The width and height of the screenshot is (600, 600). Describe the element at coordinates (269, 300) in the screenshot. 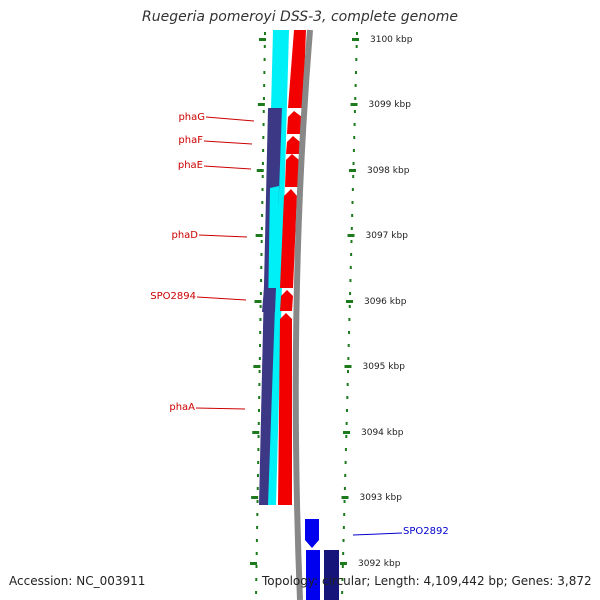

I see `navy-block` at that location.